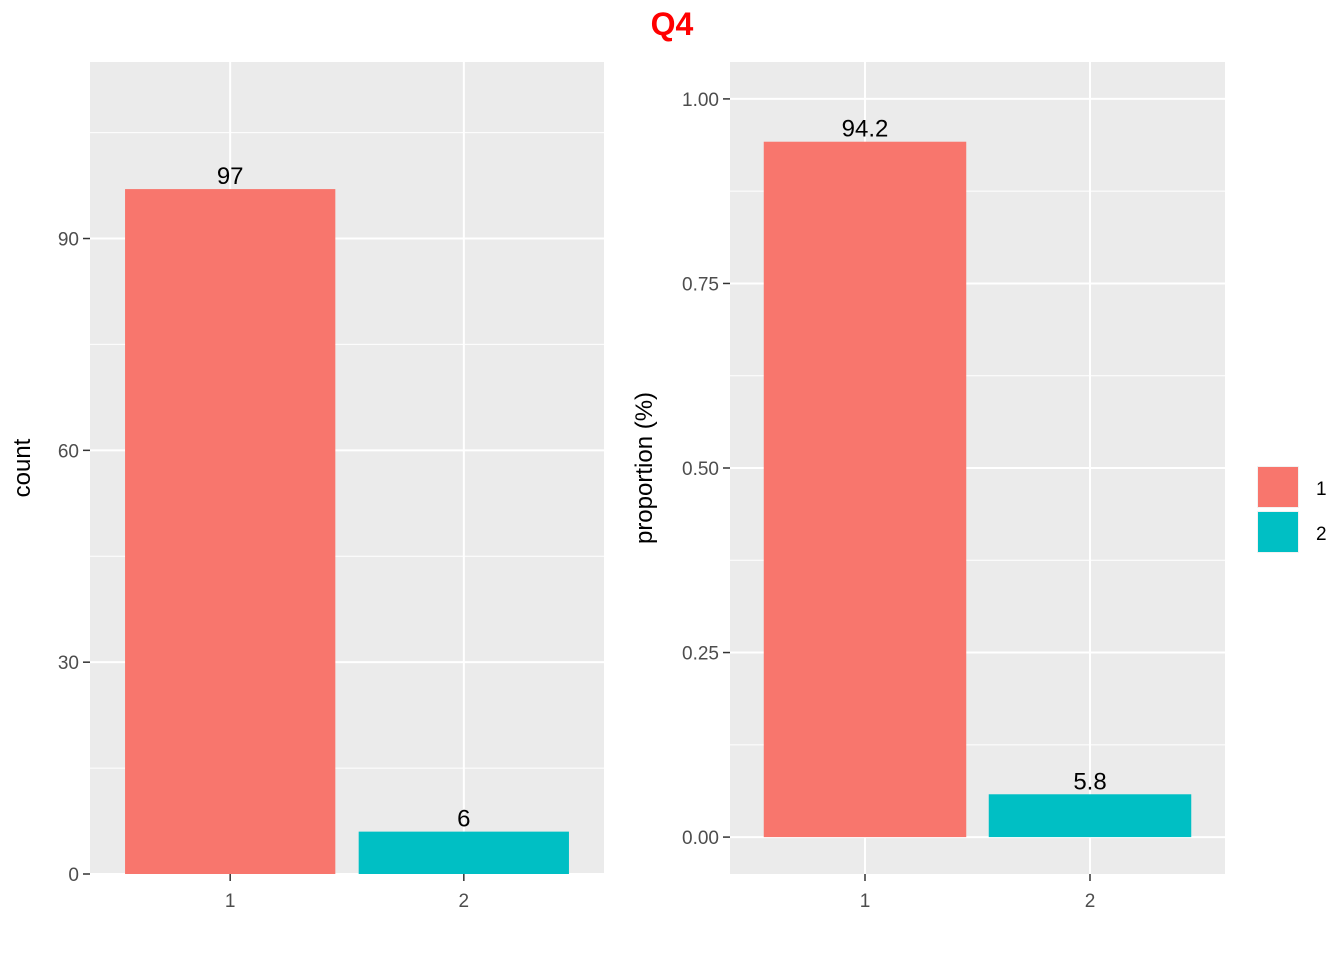  I want to click on y-tick-label: 0.50, so click(700, 469).